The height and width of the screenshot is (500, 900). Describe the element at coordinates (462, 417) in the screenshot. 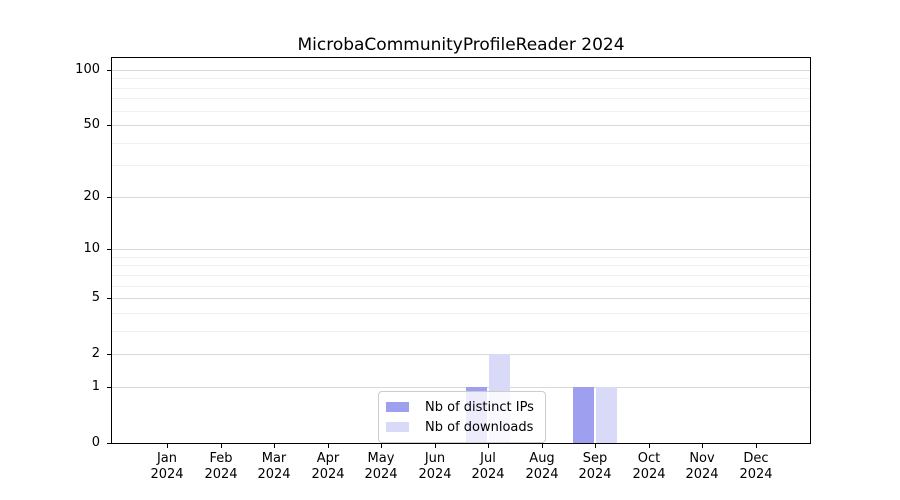

I see `legend: Nb of distinct IPs Nb of downloads` at that location.